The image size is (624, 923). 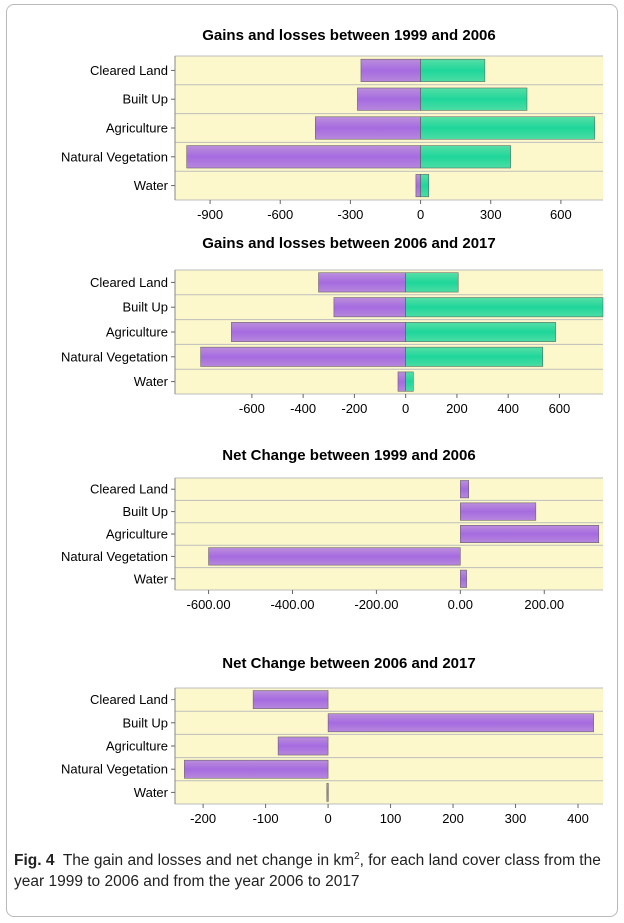 I want to click on x-tick-label: 200.00, so click(x=544, y=604).